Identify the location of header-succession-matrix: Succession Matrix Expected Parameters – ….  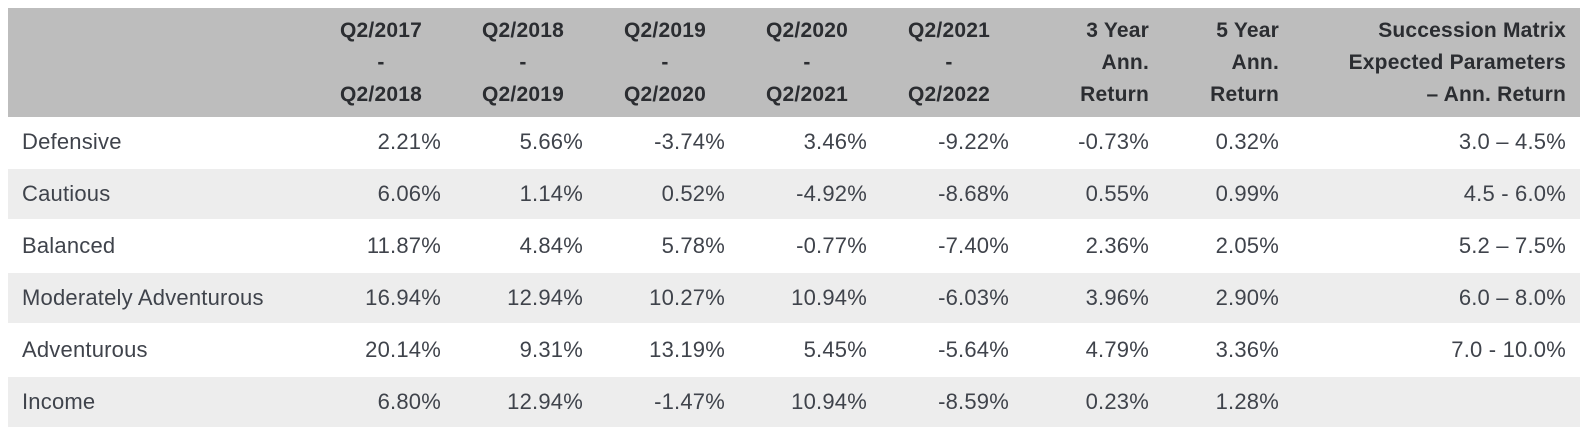
(1436, 62).